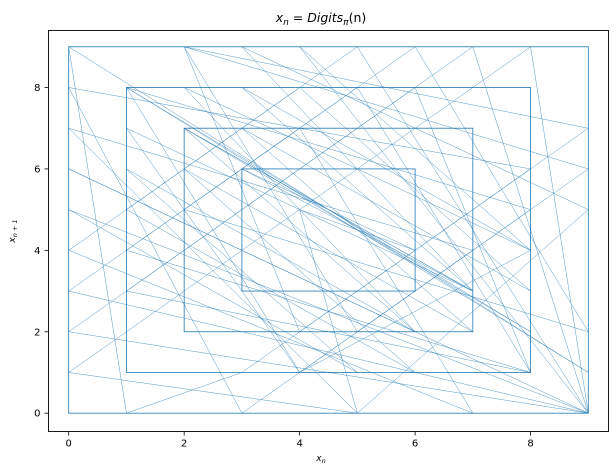 This screenshot has height=472, width=616. What do you see at coordinates (69, 444) in the screenshot?
I see `x-tick-label: 0` at bounding box center [69, 444].